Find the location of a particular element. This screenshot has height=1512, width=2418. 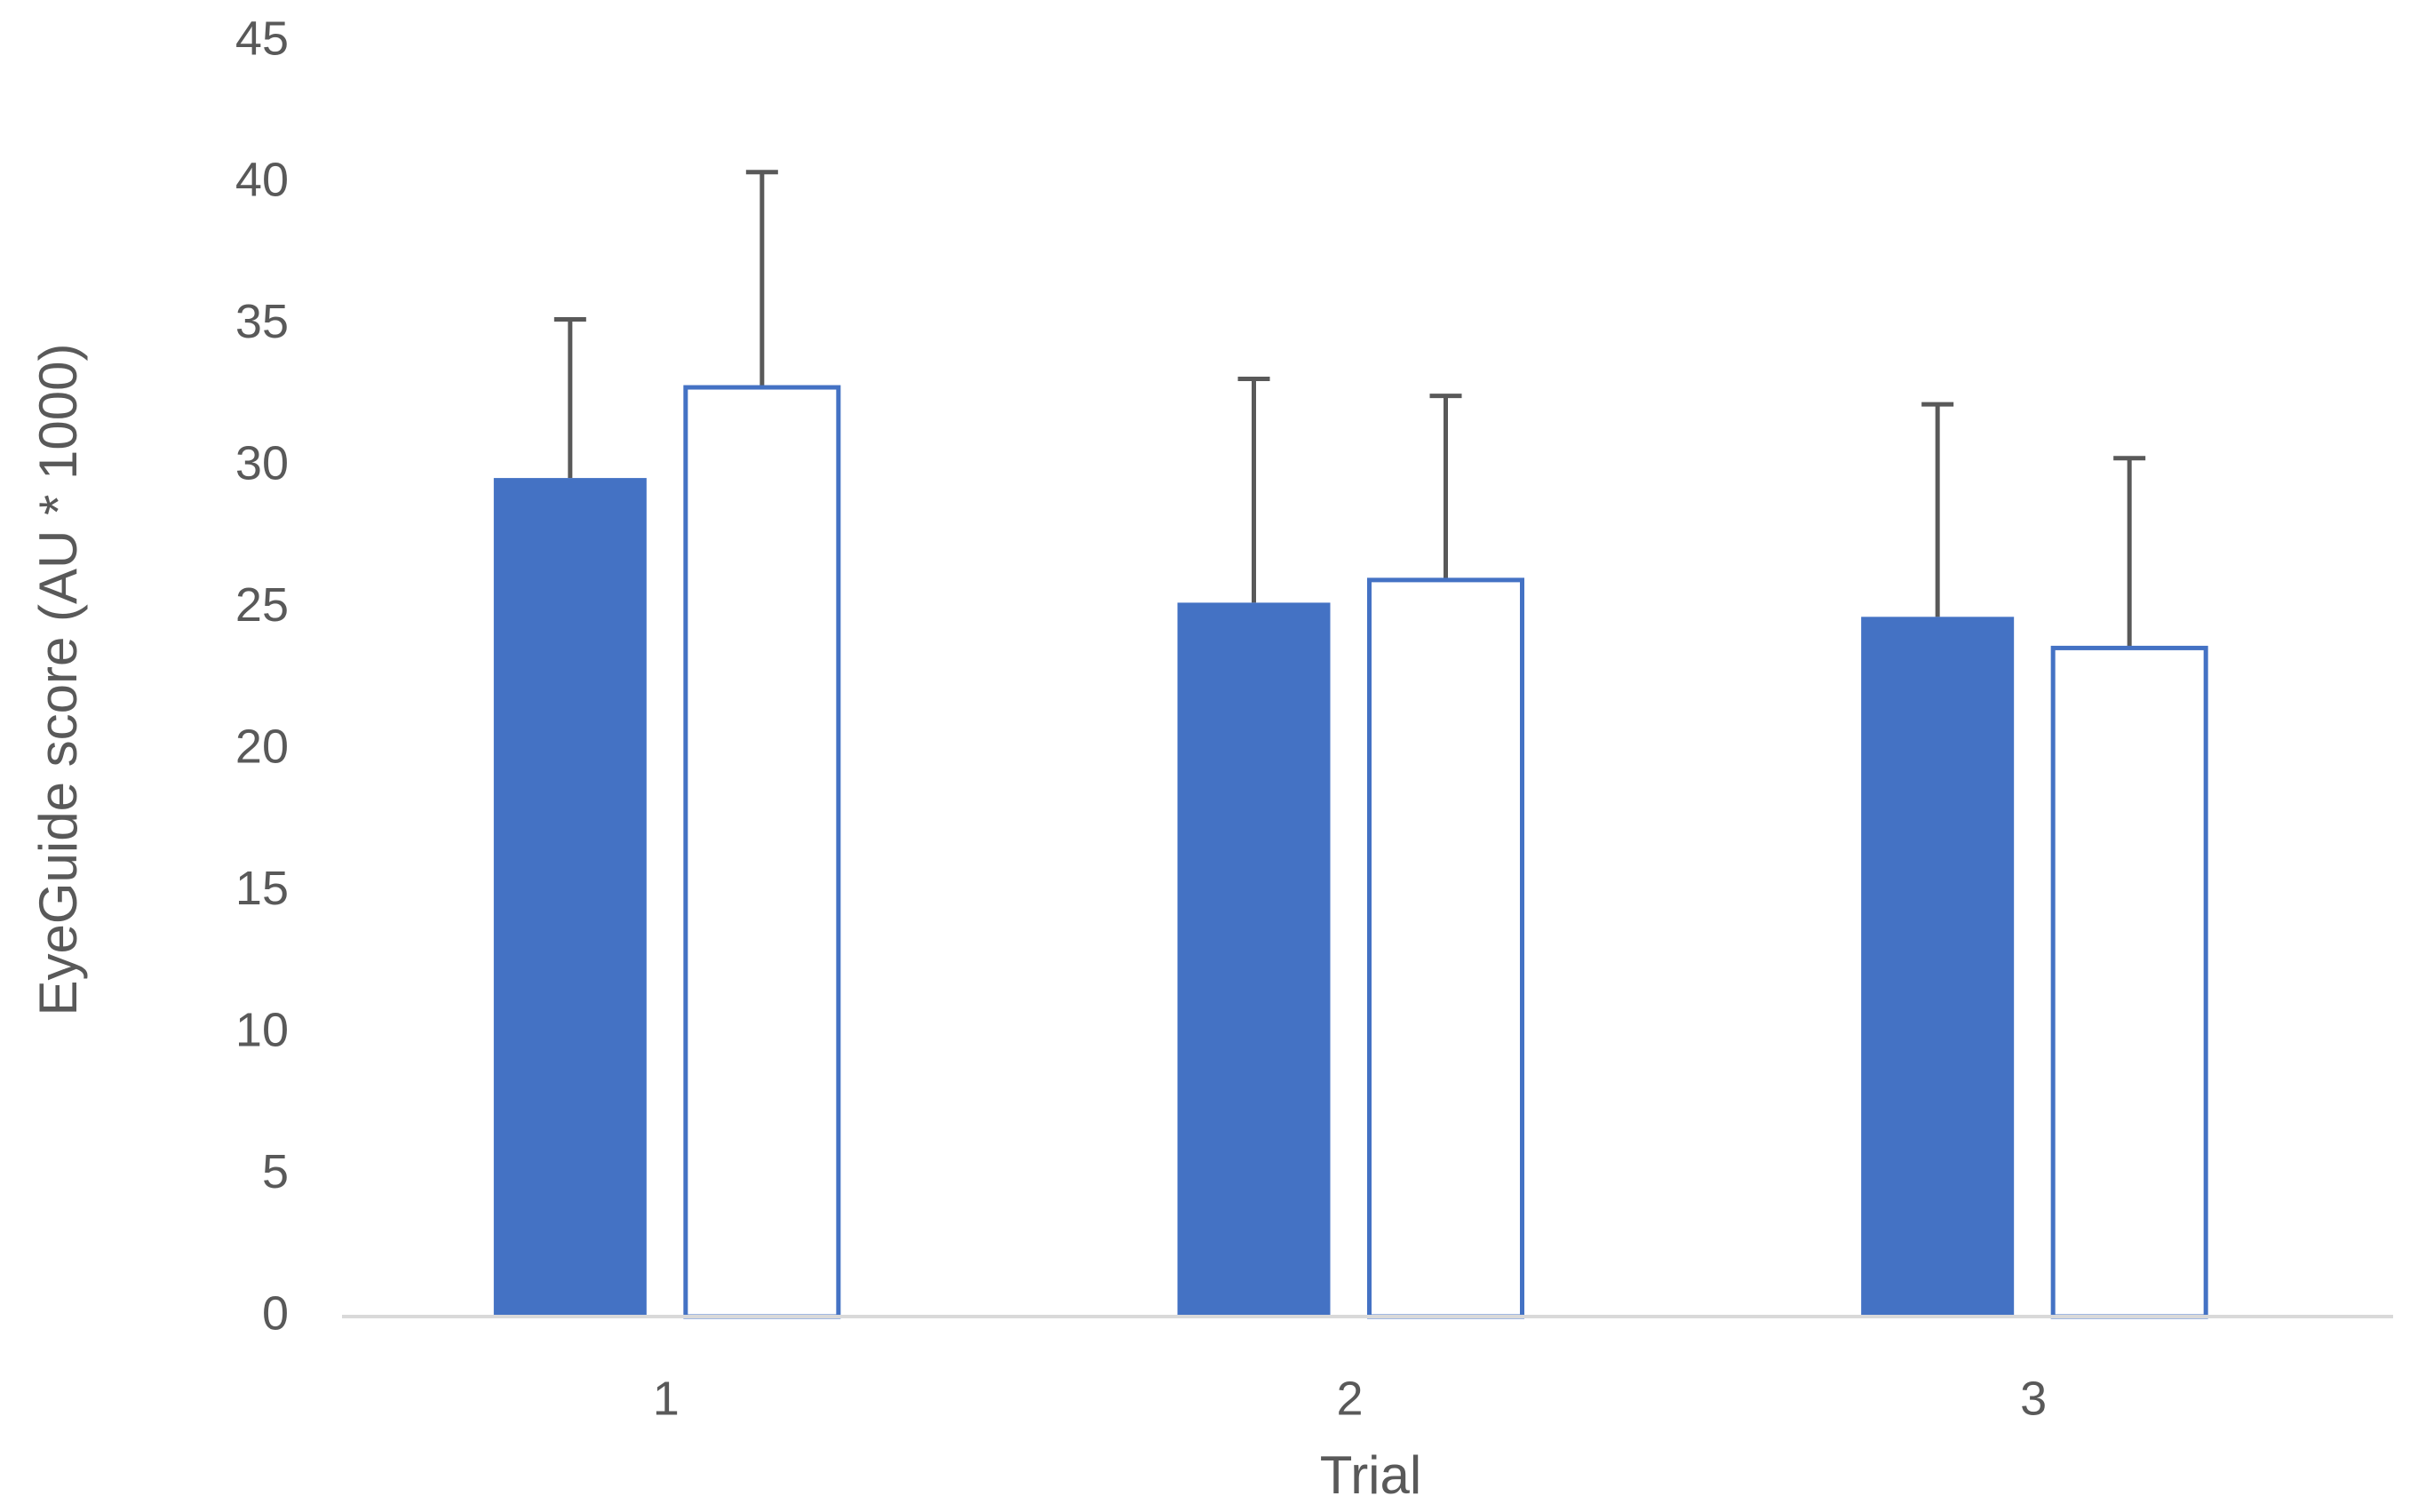

y-tick-label: 40 is located at coordinates (262, 180).